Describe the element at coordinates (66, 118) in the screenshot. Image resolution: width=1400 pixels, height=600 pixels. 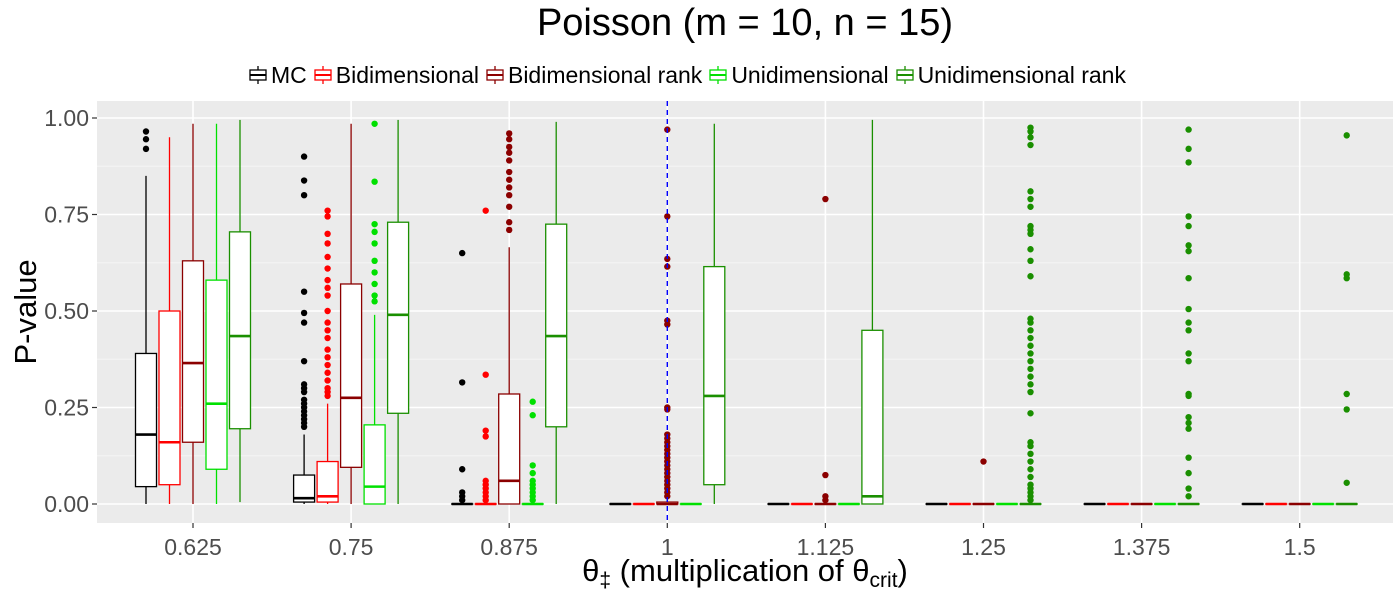
I see `y-tick-label: 1.00` at that location.